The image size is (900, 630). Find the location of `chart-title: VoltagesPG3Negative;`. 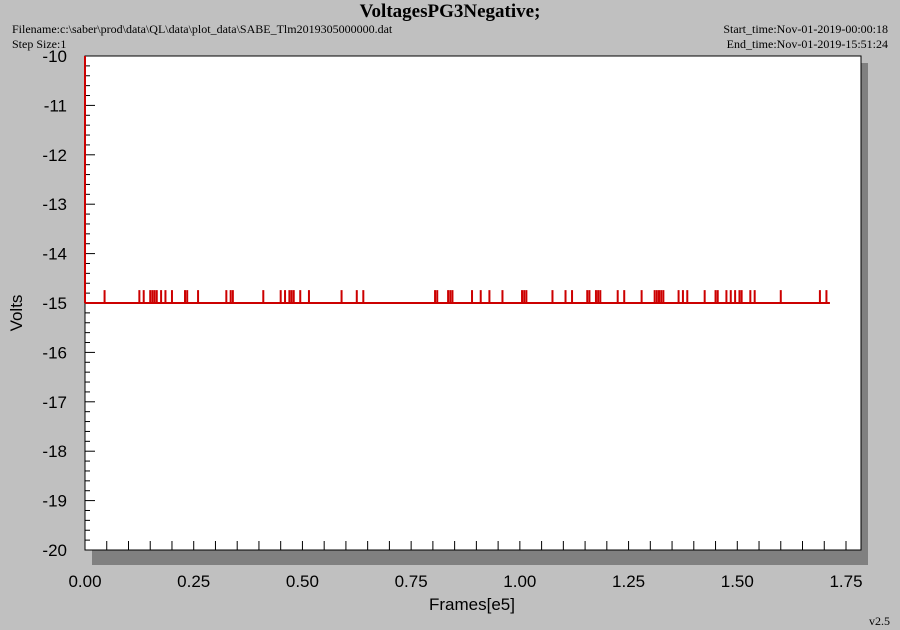

chart-title: VoltagesPG3Negative; is located at coordinates (450, 11).